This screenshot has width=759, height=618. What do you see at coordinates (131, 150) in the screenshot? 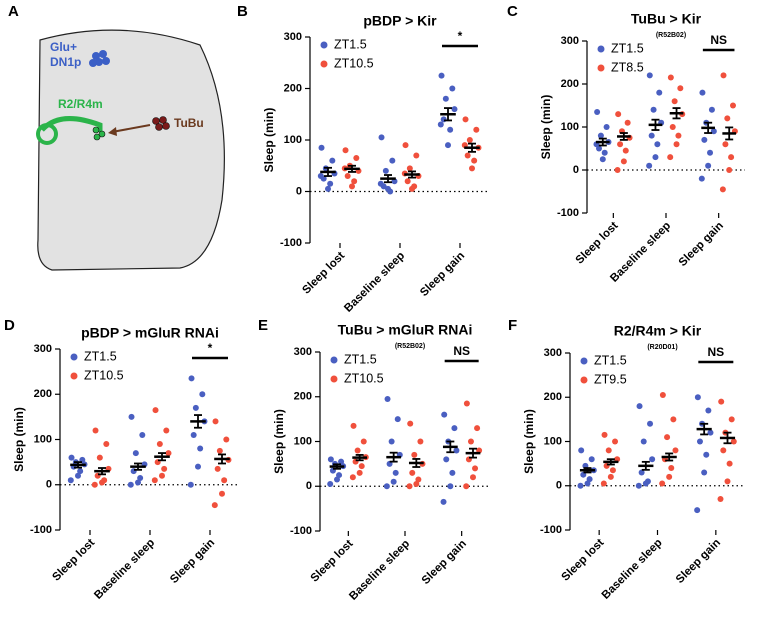
I see `brain-outline` at bounding box center [131, 150].